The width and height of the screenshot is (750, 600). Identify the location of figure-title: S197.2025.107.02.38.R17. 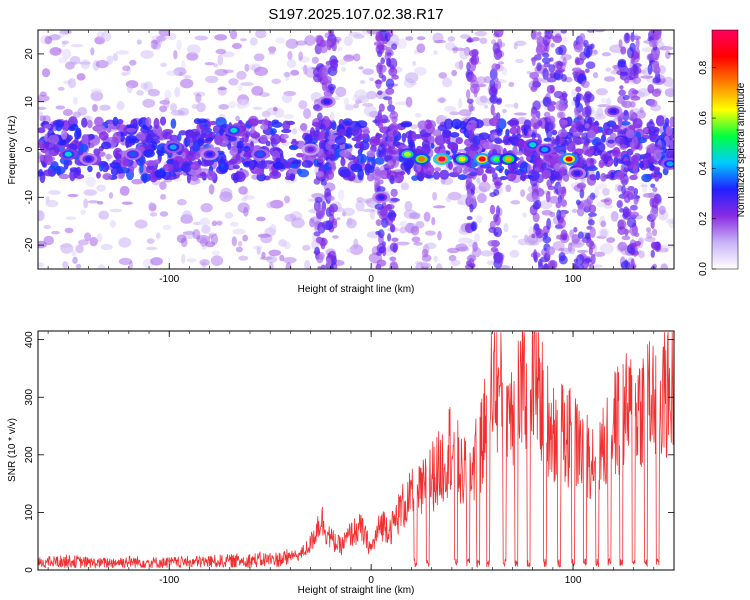
(355, 14).